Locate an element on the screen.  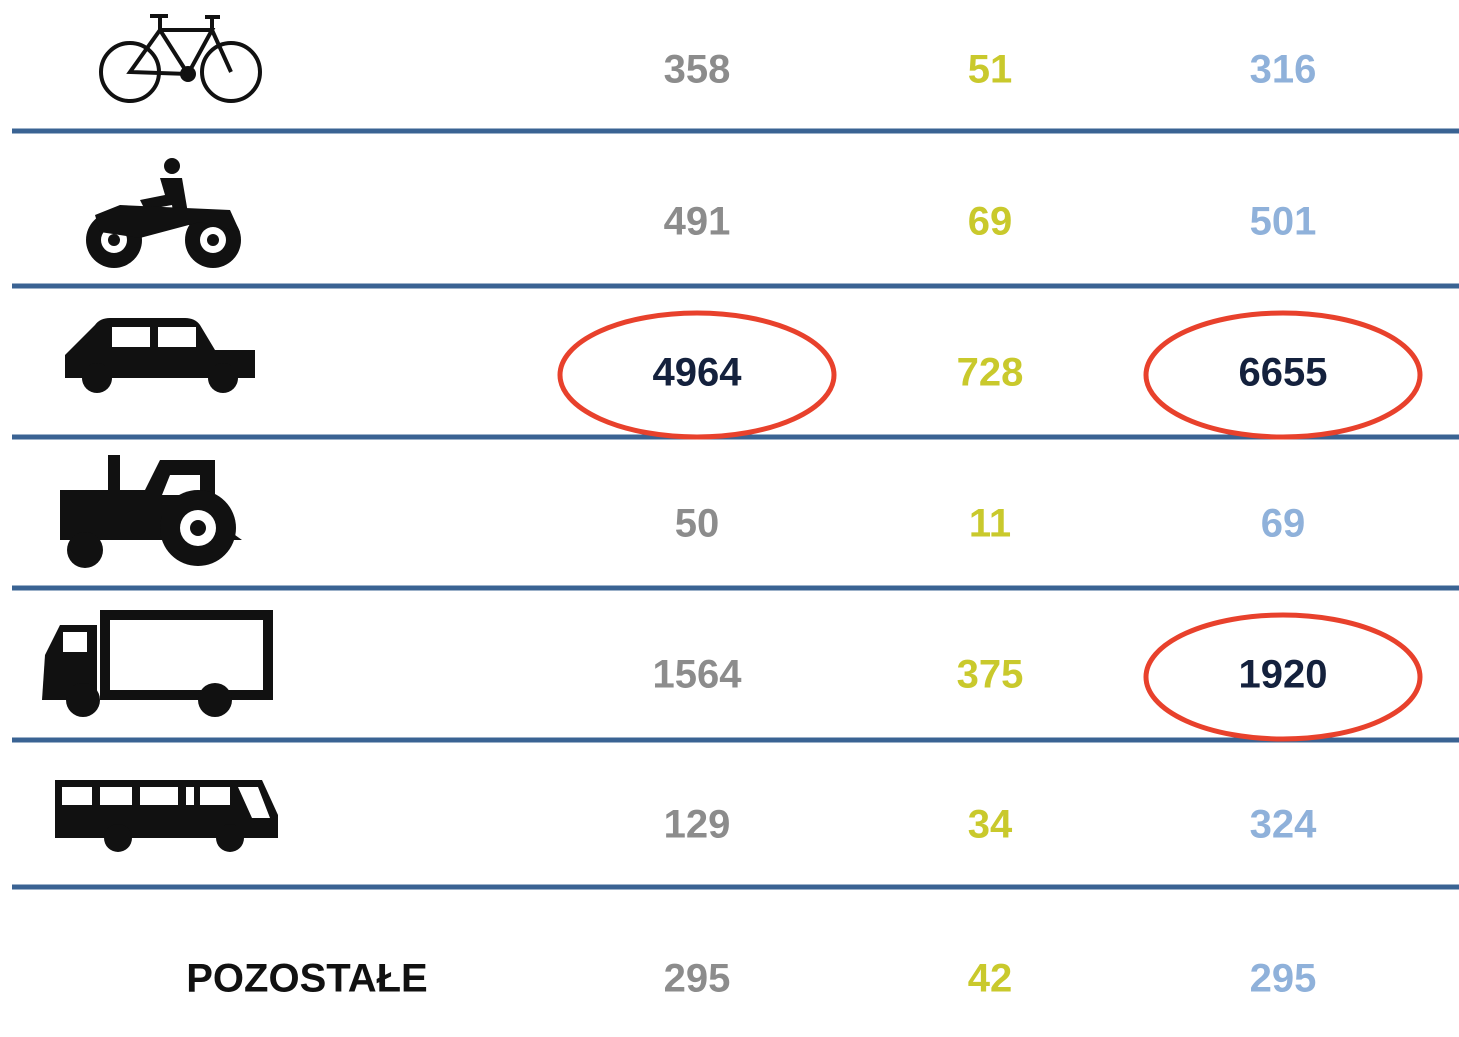
cell-value: 358 is located at coordinates (697, 70).